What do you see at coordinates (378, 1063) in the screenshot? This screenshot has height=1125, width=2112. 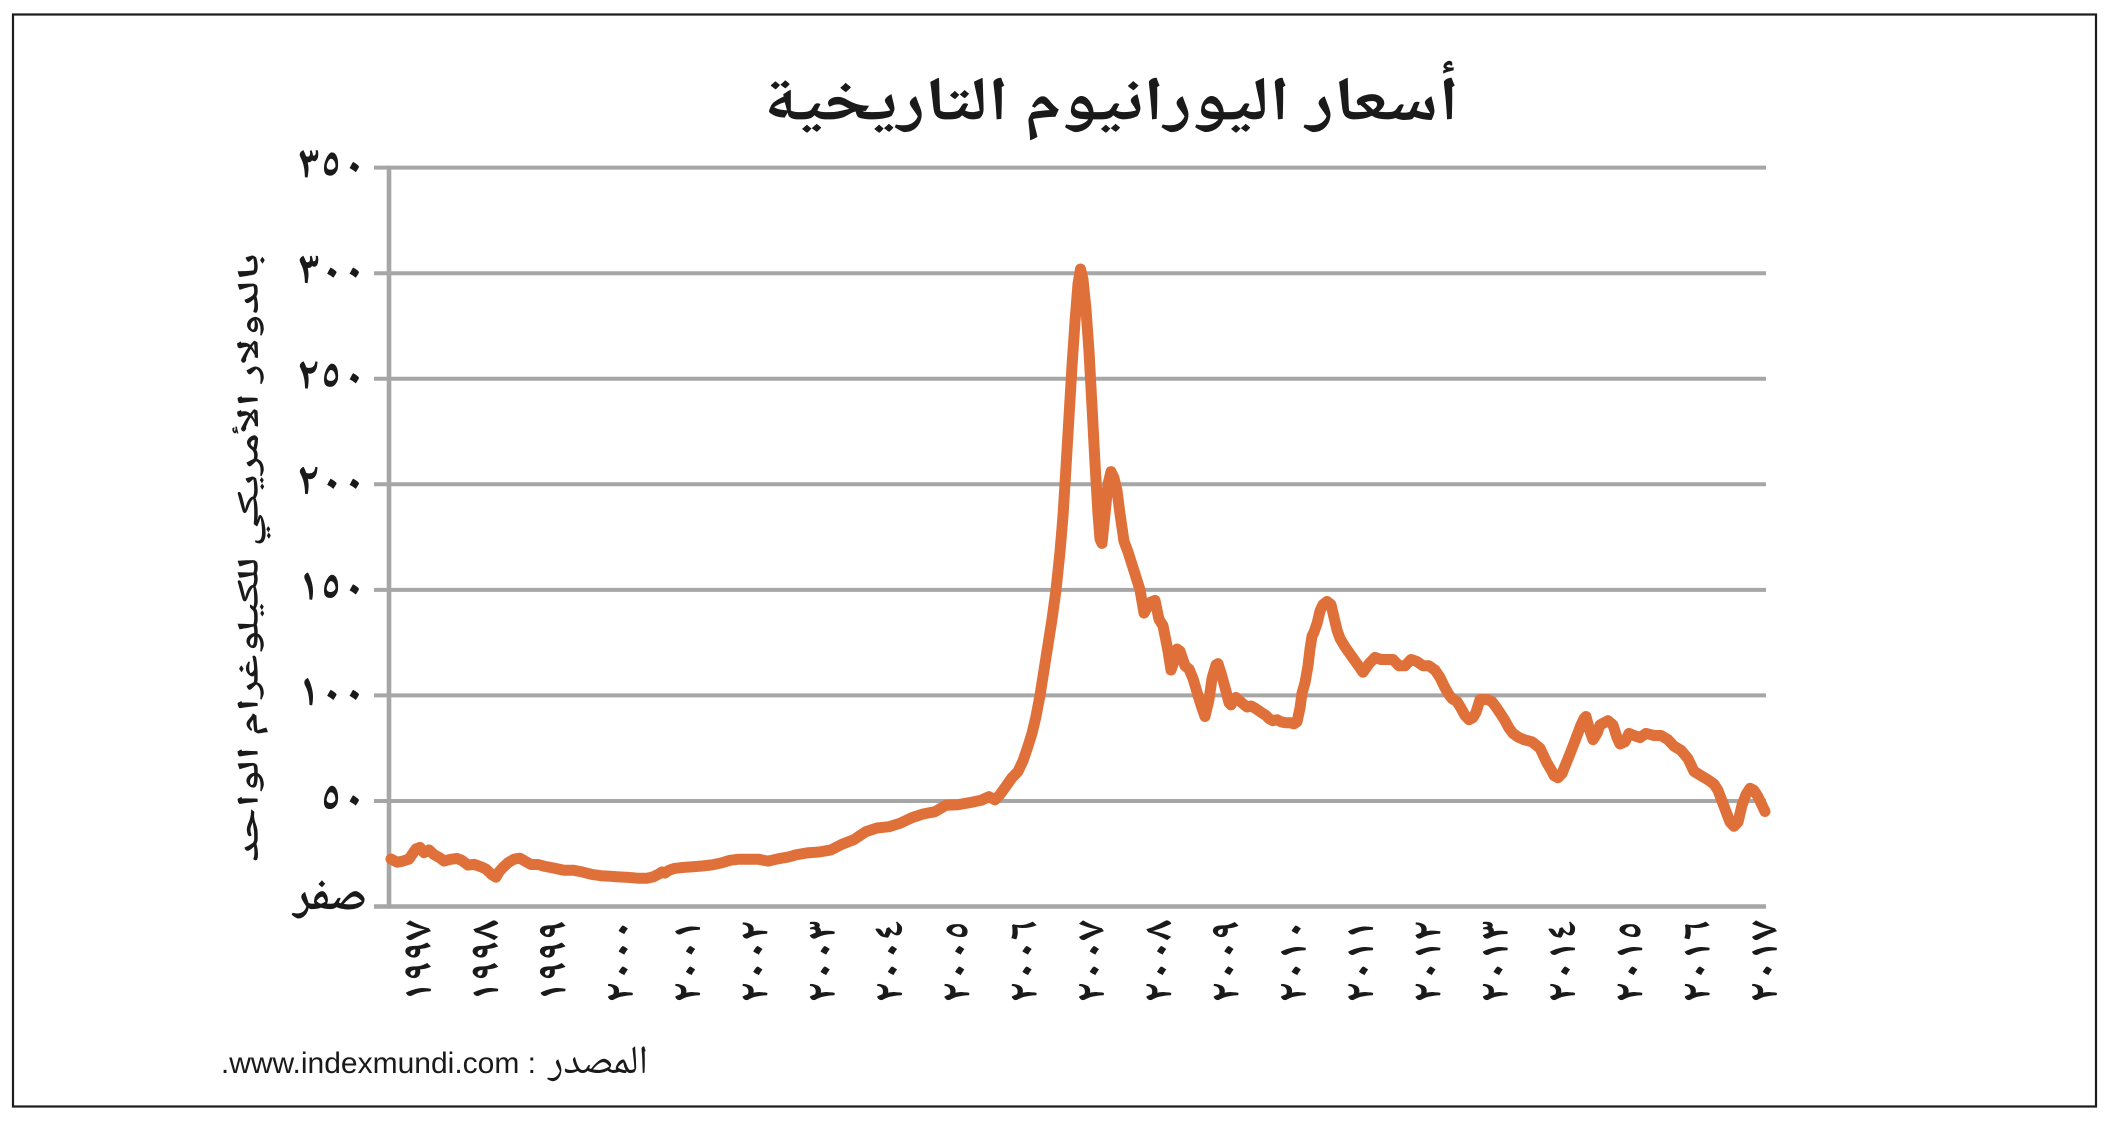 I see `svg-text:.www.indexmundi.com :: .www.indexmundi.com` at bounding box center [378, 1063].